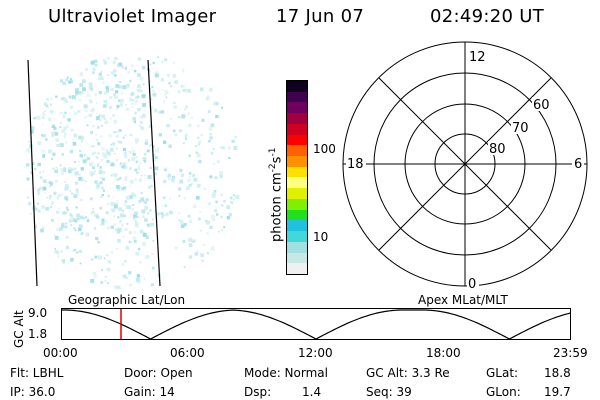 Image resolution: width=600 pixels, height=400 pixels. Describe the element at coordinates (19, 329) in the screenshot. I see `timeline-ylabel: GC Alt` at that location.